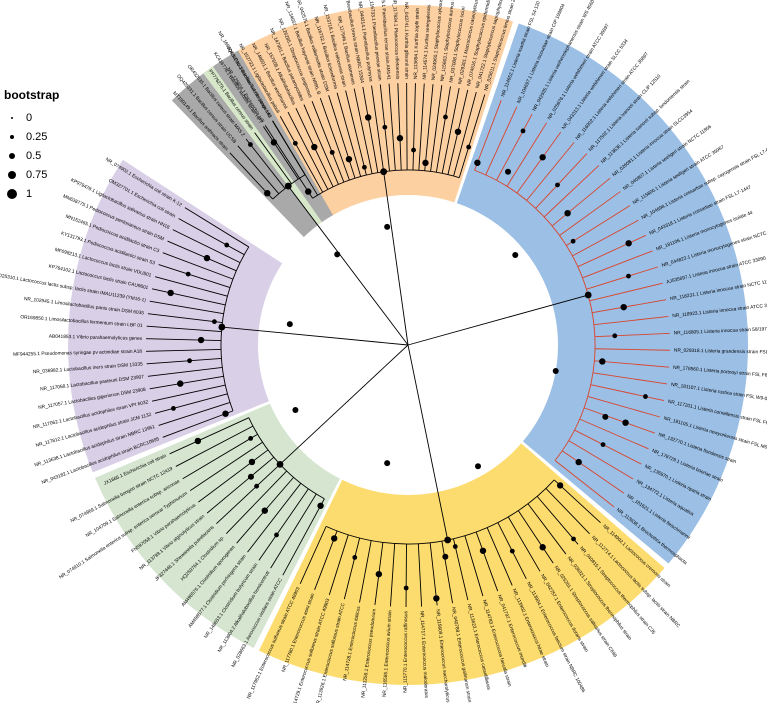  What do you see at coordinates (427, 42) in the screenshot?
I see `tip-label: NR_114574.1 Kurthia senegalensis` at bounding box center [427, 42].